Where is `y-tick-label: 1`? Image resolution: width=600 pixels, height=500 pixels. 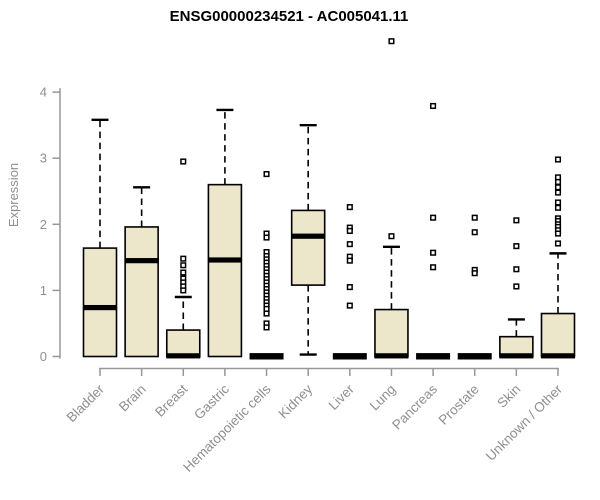
y-tick-label: 1 is located at coordinates (43, 290).